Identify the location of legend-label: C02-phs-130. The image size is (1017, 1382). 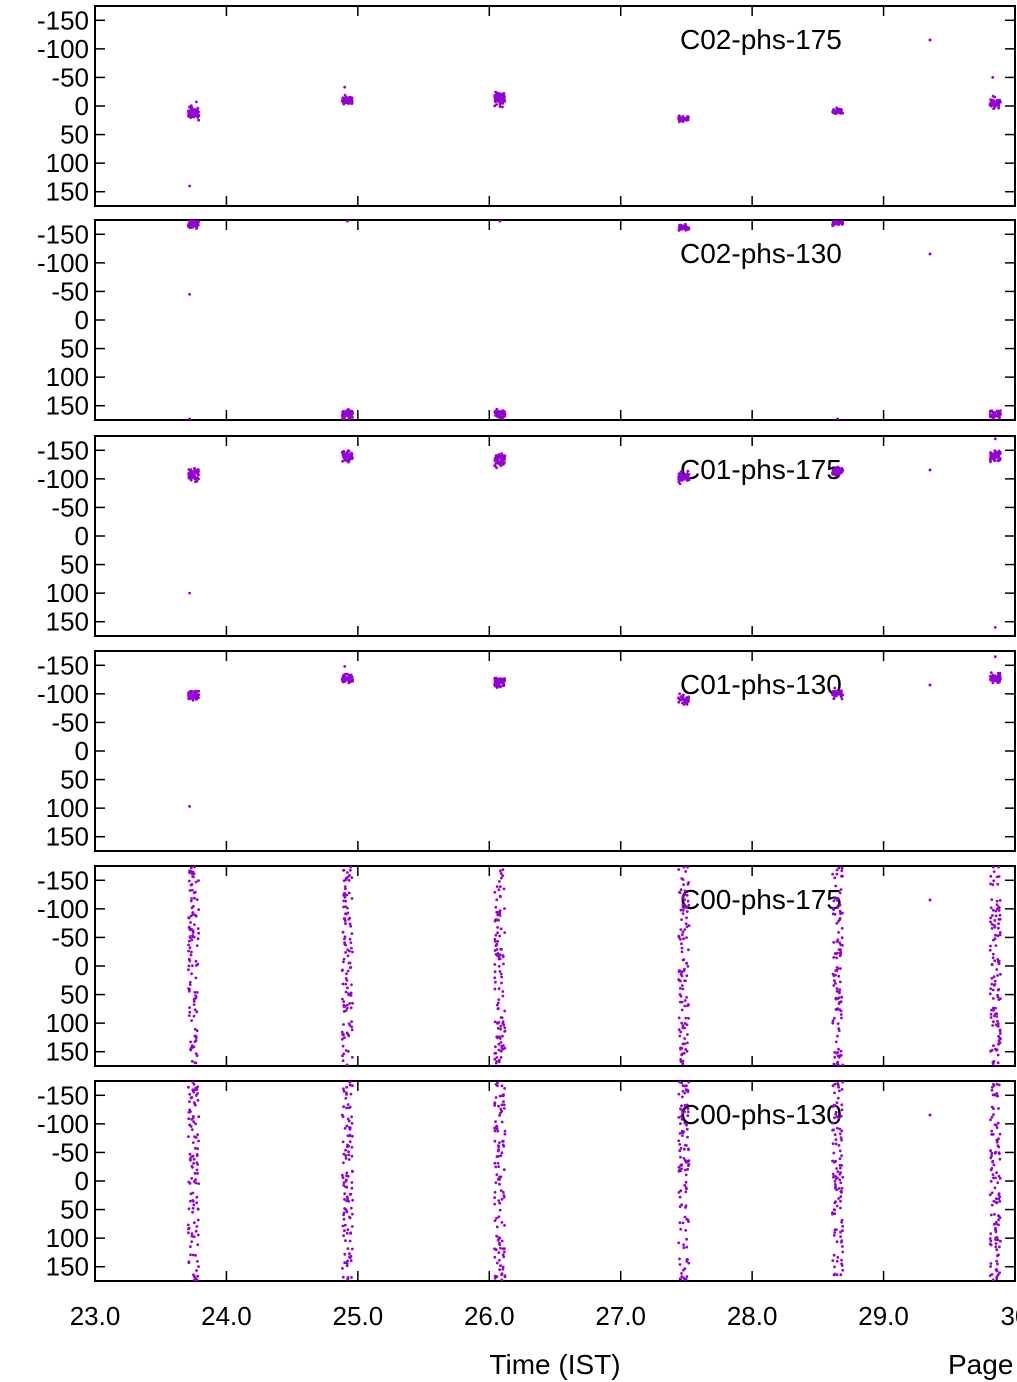
(761, 253).